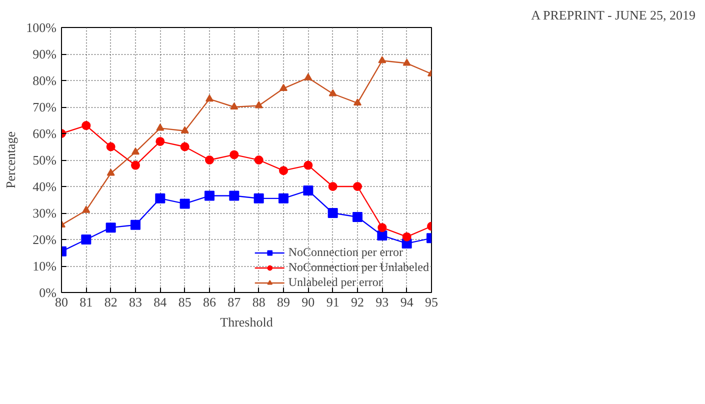 This screenshot has height=404, width=705. Describe the element at coordinates (247, 322) in the screenshot. I see `x-axis-title: Threshold` at that location.